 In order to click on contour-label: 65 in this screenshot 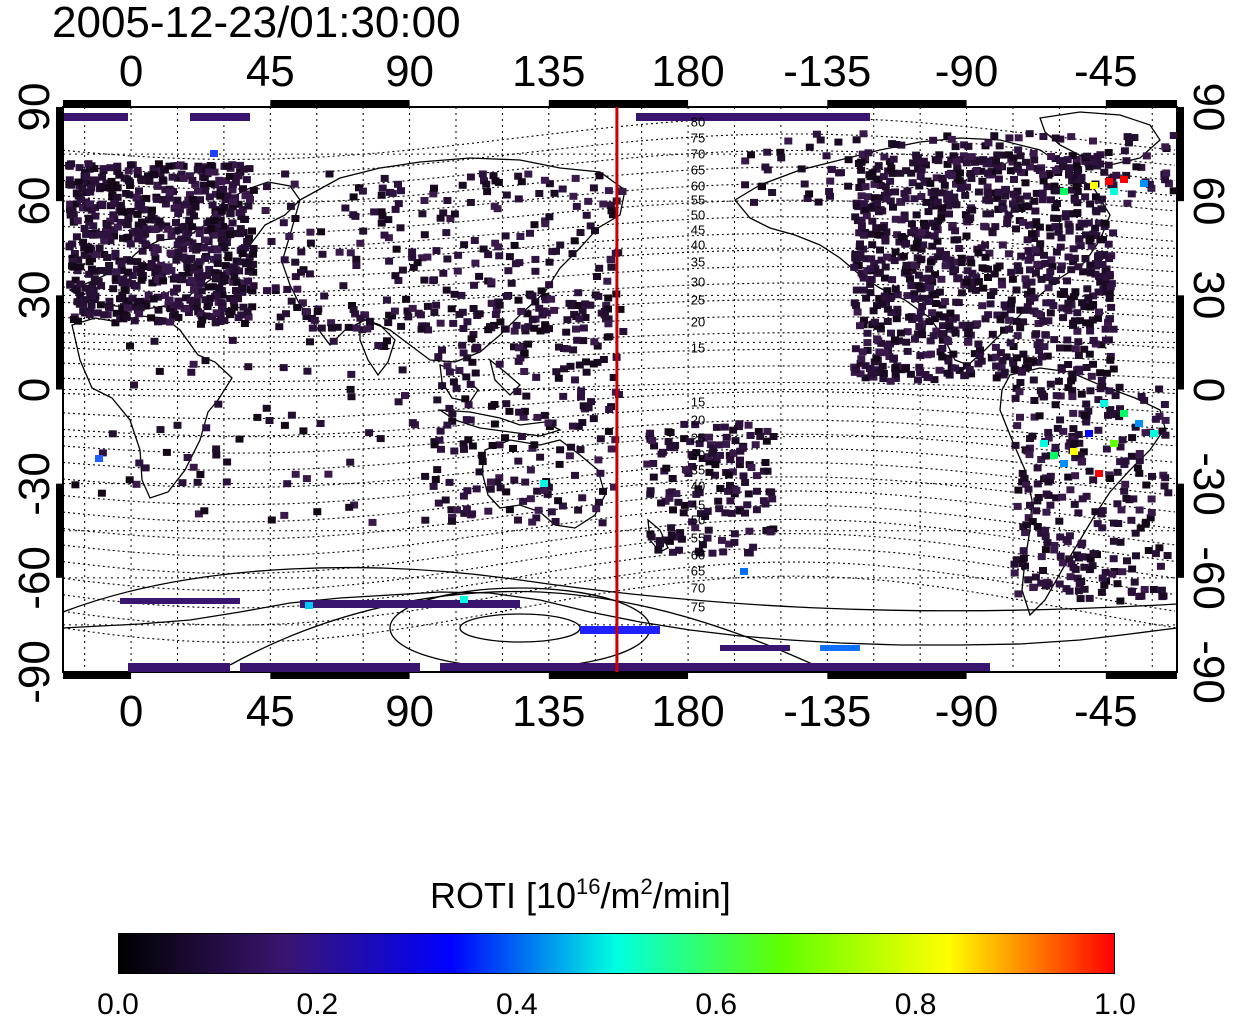, I will do `click(698, 170)`.